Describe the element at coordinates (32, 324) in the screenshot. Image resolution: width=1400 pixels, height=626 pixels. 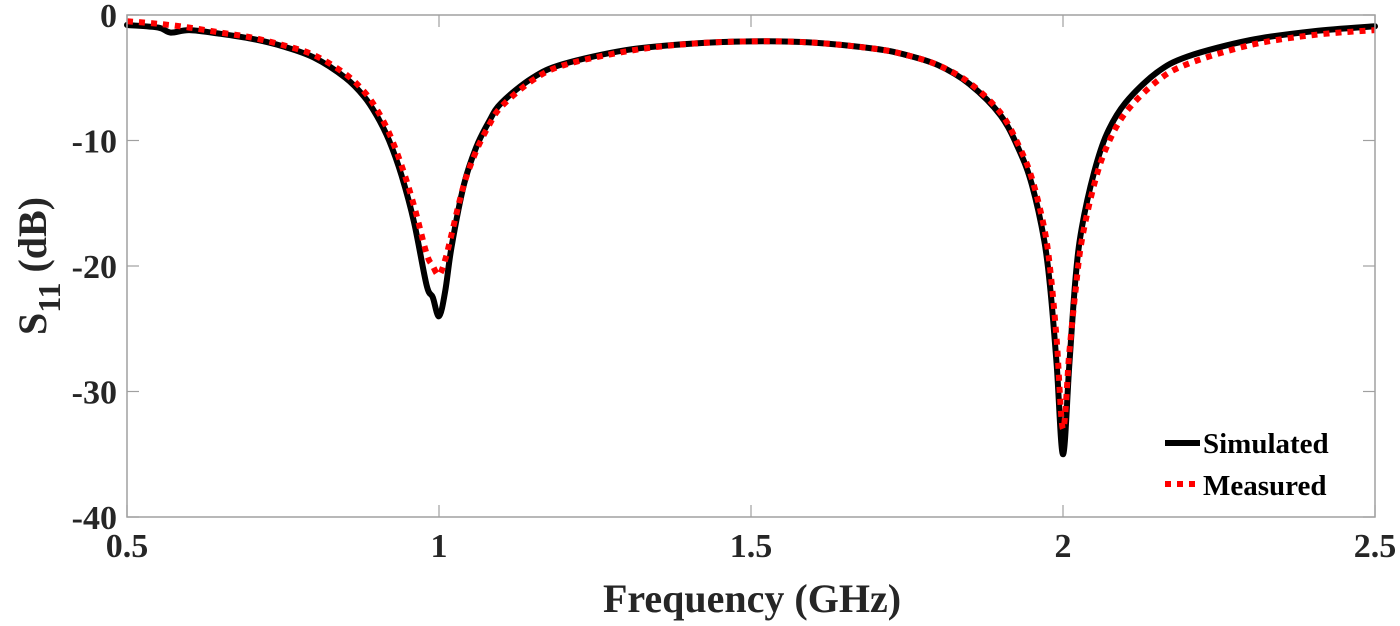
I see `y-axis-title-main: S` at that location.